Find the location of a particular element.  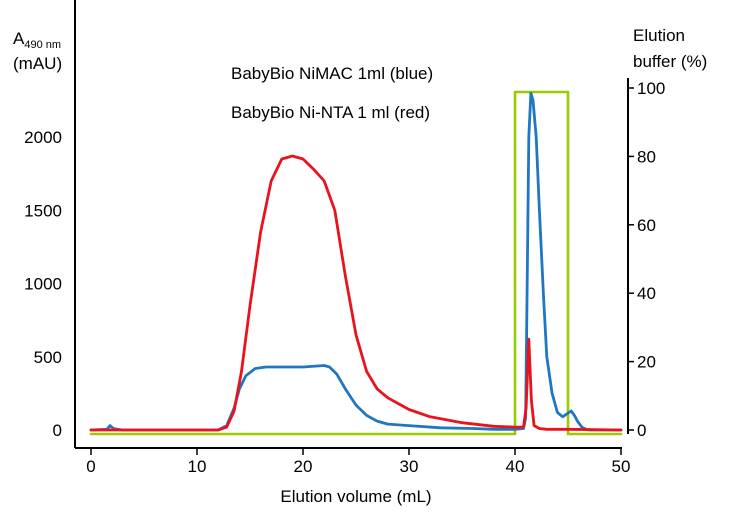

x-tick-label: 30 is located at coordinates (409, 466).